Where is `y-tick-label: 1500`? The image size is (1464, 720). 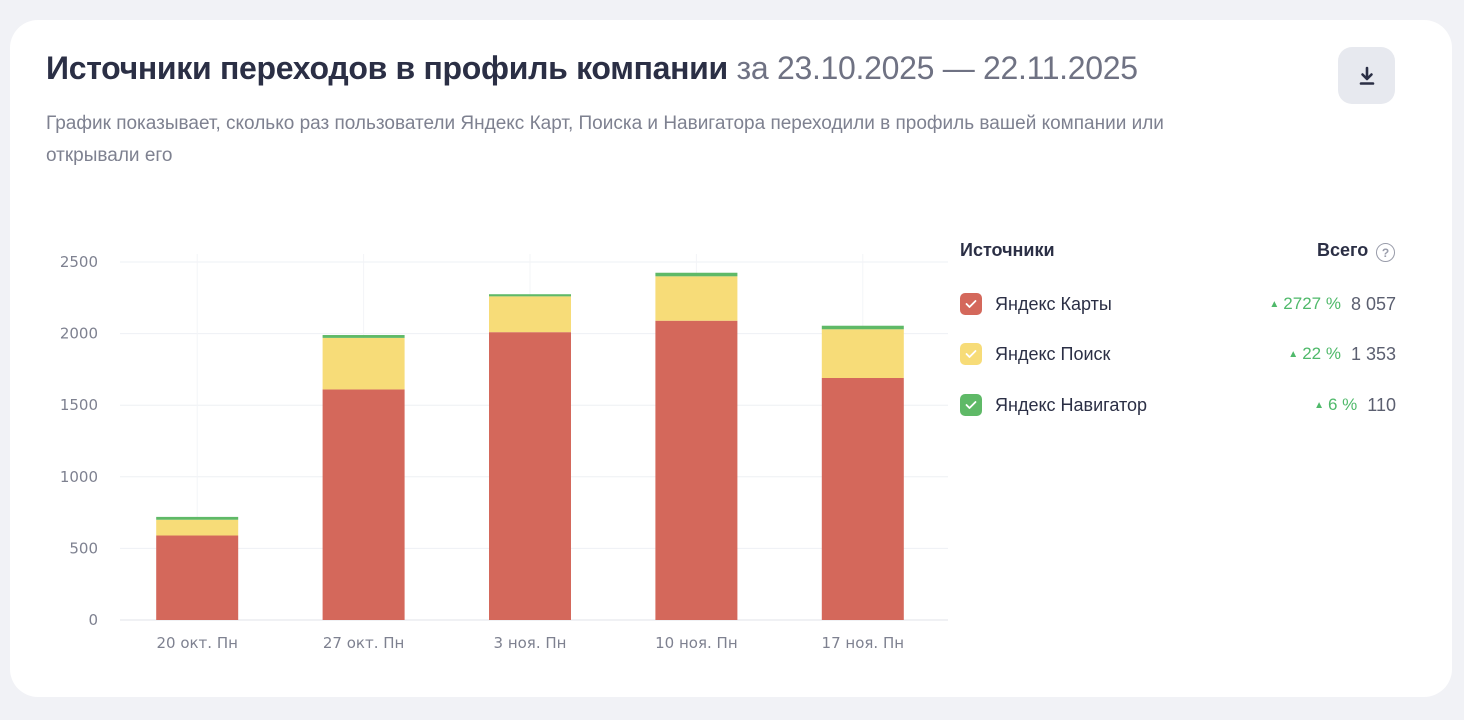 y-tick-label: 1500 is located at coordinates (79, 405).